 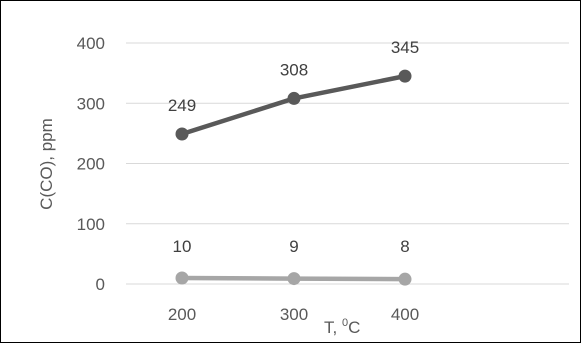 What do you see at coordinates (182, 246) in the screenshot?
I see `data-label: 10` at bounding box center [182, 246].